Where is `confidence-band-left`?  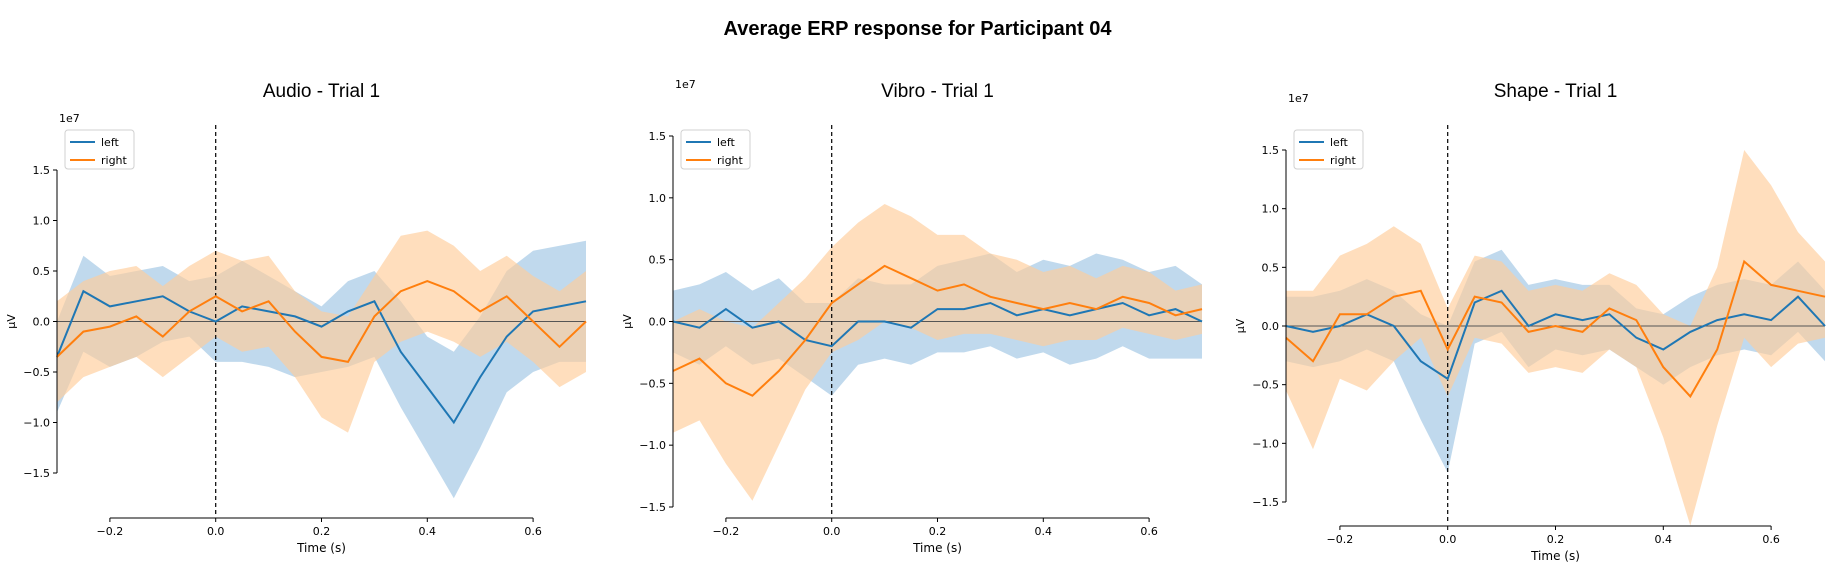
confidence-band-left is located at coordinates (1555, 361).